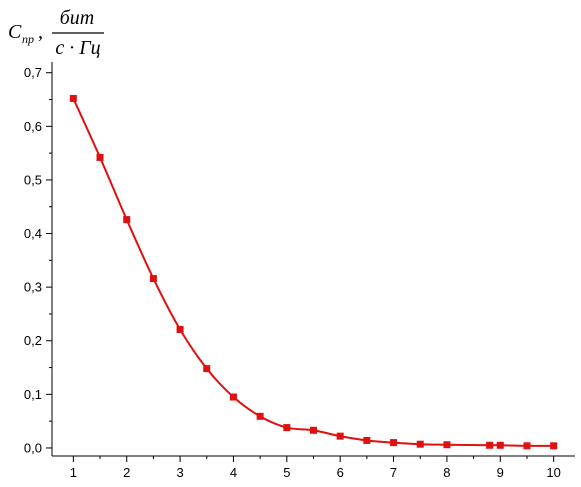 This screenshot has height=487, width=581. Describe the element at coordinates (33, 72) in the screenshot. I see `y-tick-label: 0,7` at that location.